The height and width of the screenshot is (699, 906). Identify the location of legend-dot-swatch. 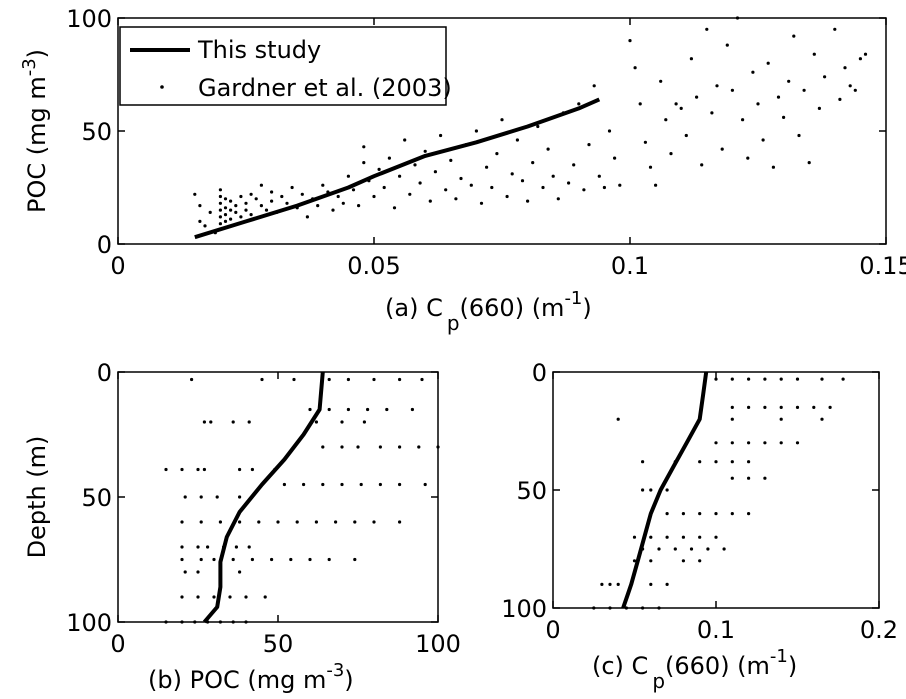
(162, 87).